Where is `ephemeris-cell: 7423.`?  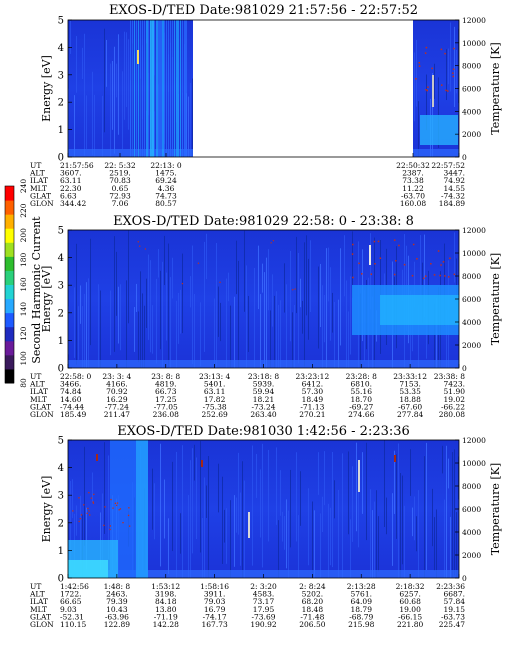
ephemeris-cell: 7423. is located at coordinates (454, 384).